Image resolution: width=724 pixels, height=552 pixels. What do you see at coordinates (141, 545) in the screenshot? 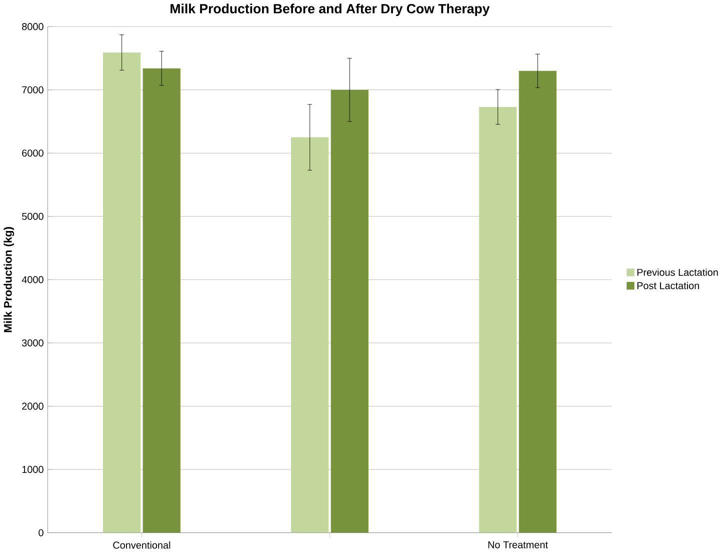
I see `x-tick-label: Conventional` at bounding box center [141, 545].